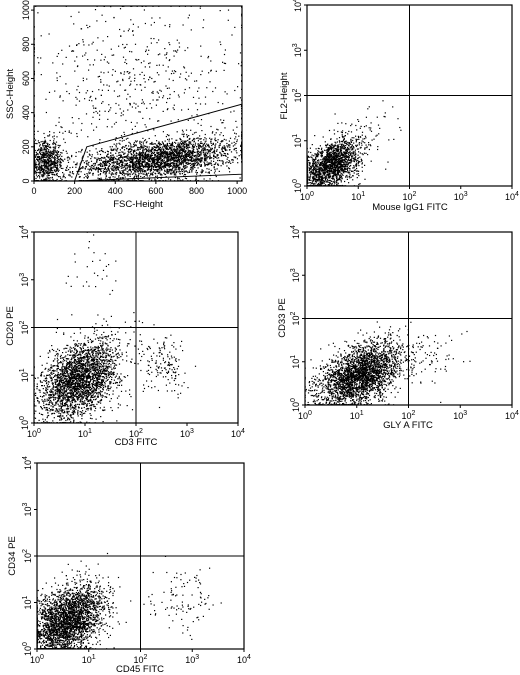 The image size is (520, 675). I want to click on x-axis-label: FSC-Height, so click(138, 204).